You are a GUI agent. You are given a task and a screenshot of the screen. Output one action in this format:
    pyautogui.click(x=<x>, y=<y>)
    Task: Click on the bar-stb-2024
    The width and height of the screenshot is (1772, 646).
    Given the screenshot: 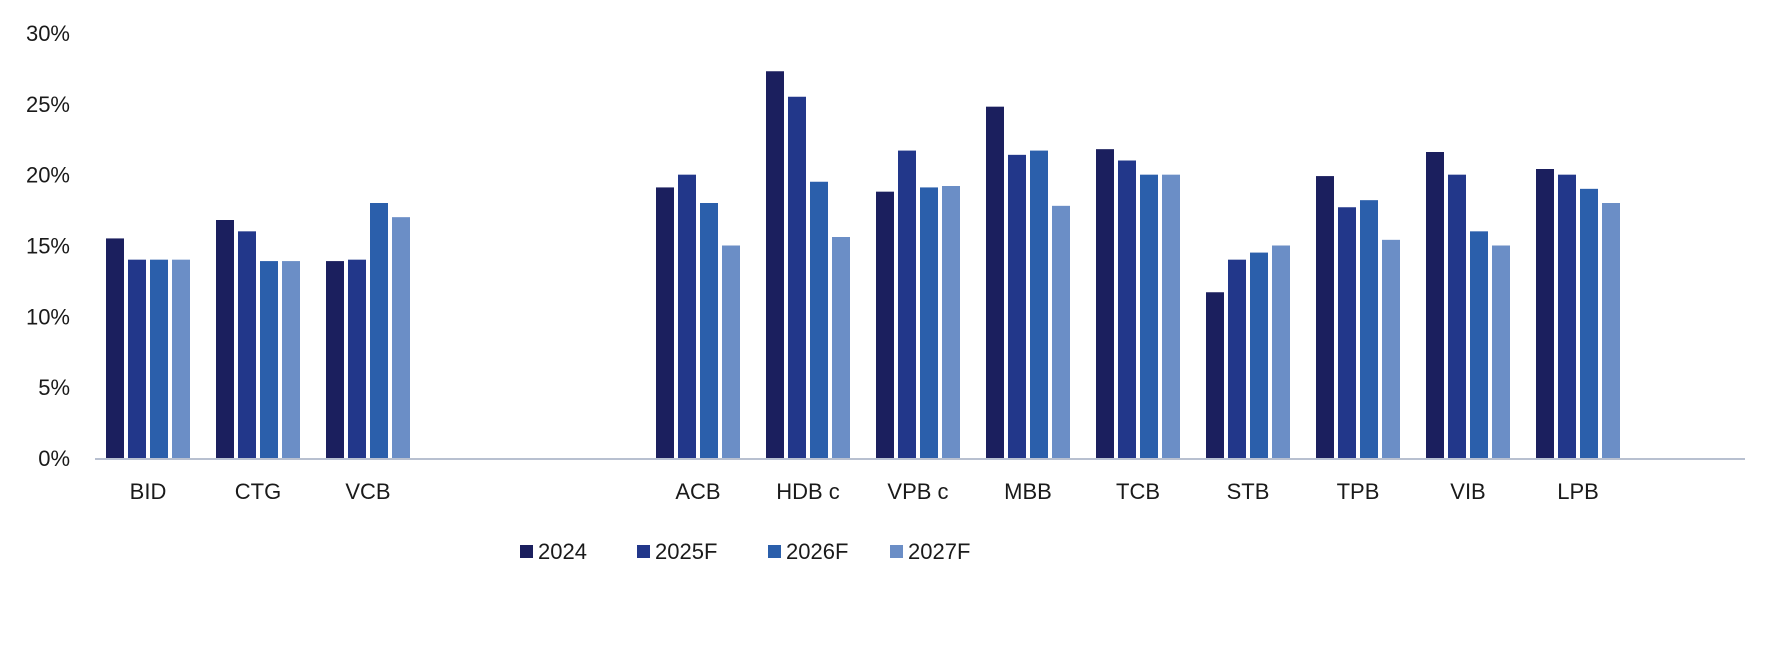 What is the action you would take?
    pyautogui.click(x=1215, y=375)
    